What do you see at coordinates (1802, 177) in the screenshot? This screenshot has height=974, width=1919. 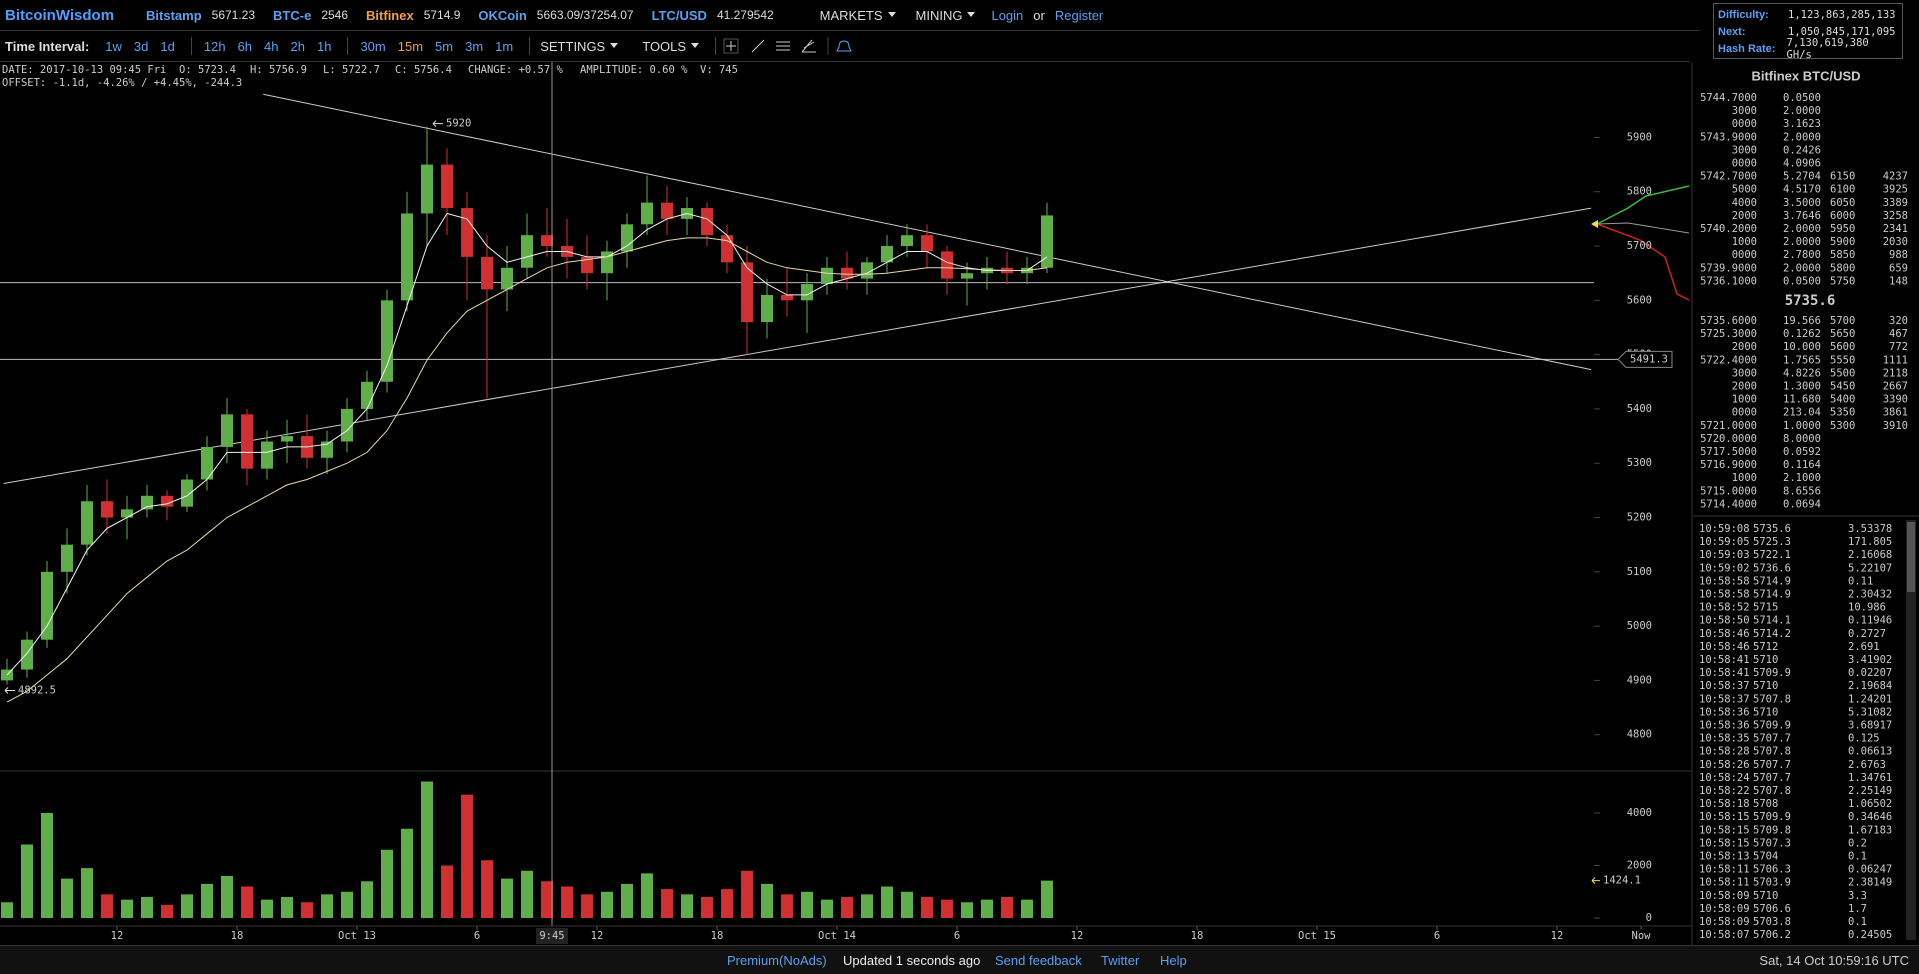 I see `book-amount: 5.2704` at bounding box center [1802, 177].